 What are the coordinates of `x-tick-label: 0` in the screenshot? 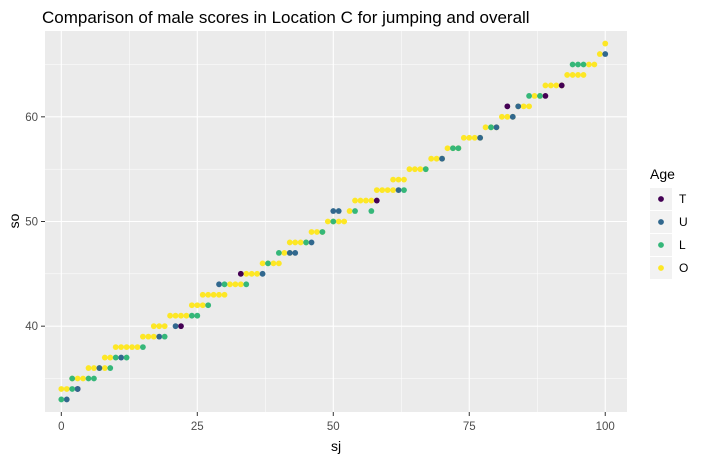 It's located at (61, 427).